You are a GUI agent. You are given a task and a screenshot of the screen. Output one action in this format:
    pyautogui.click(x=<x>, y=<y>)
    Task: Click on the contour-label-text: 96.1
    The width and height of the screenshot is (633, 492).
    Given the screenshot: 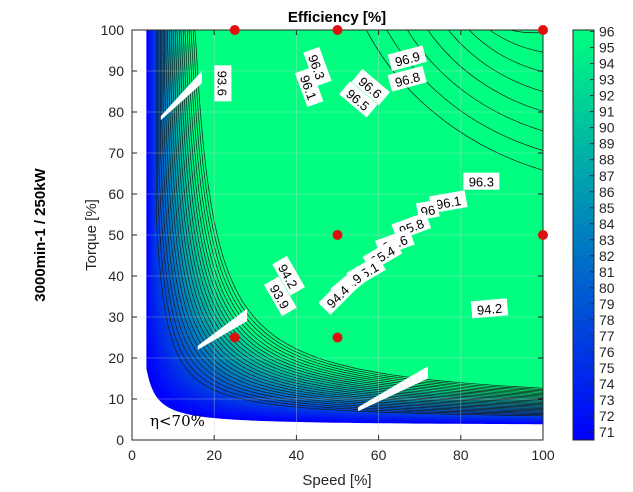 What is the action you would take?
    pyautogui.click(x=449, y=202)
    